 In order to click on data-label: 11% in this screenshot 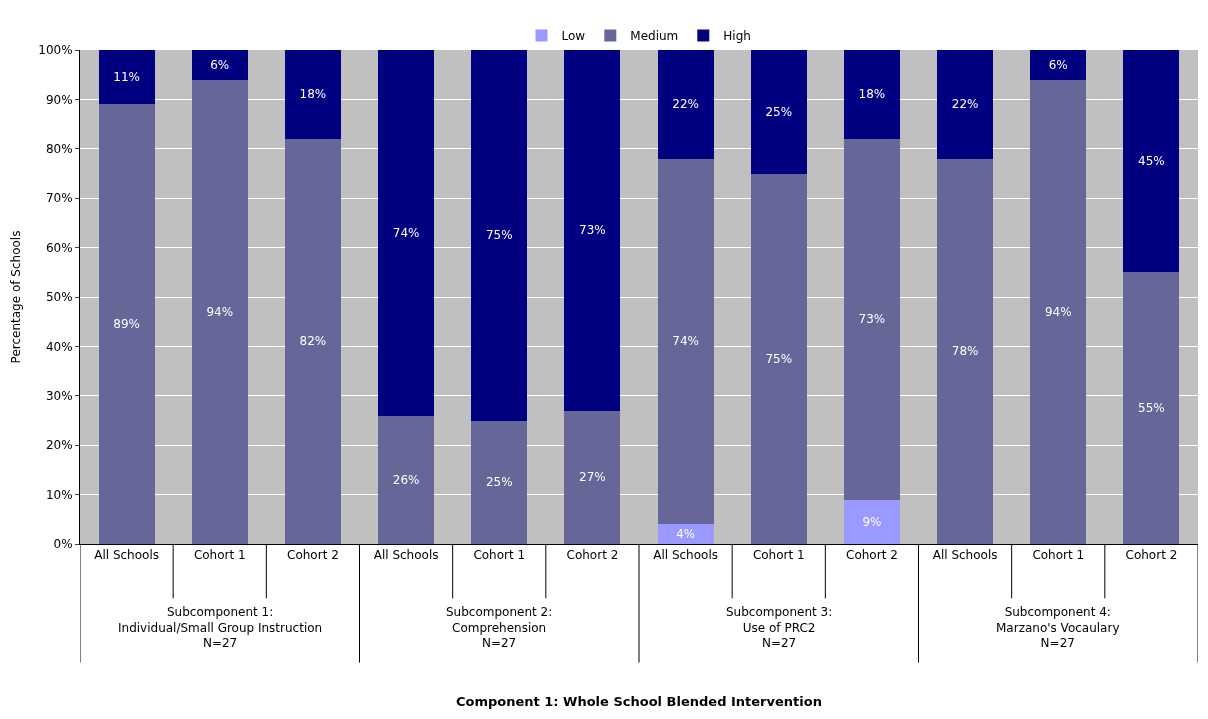, I will do `click(126, 77)`.